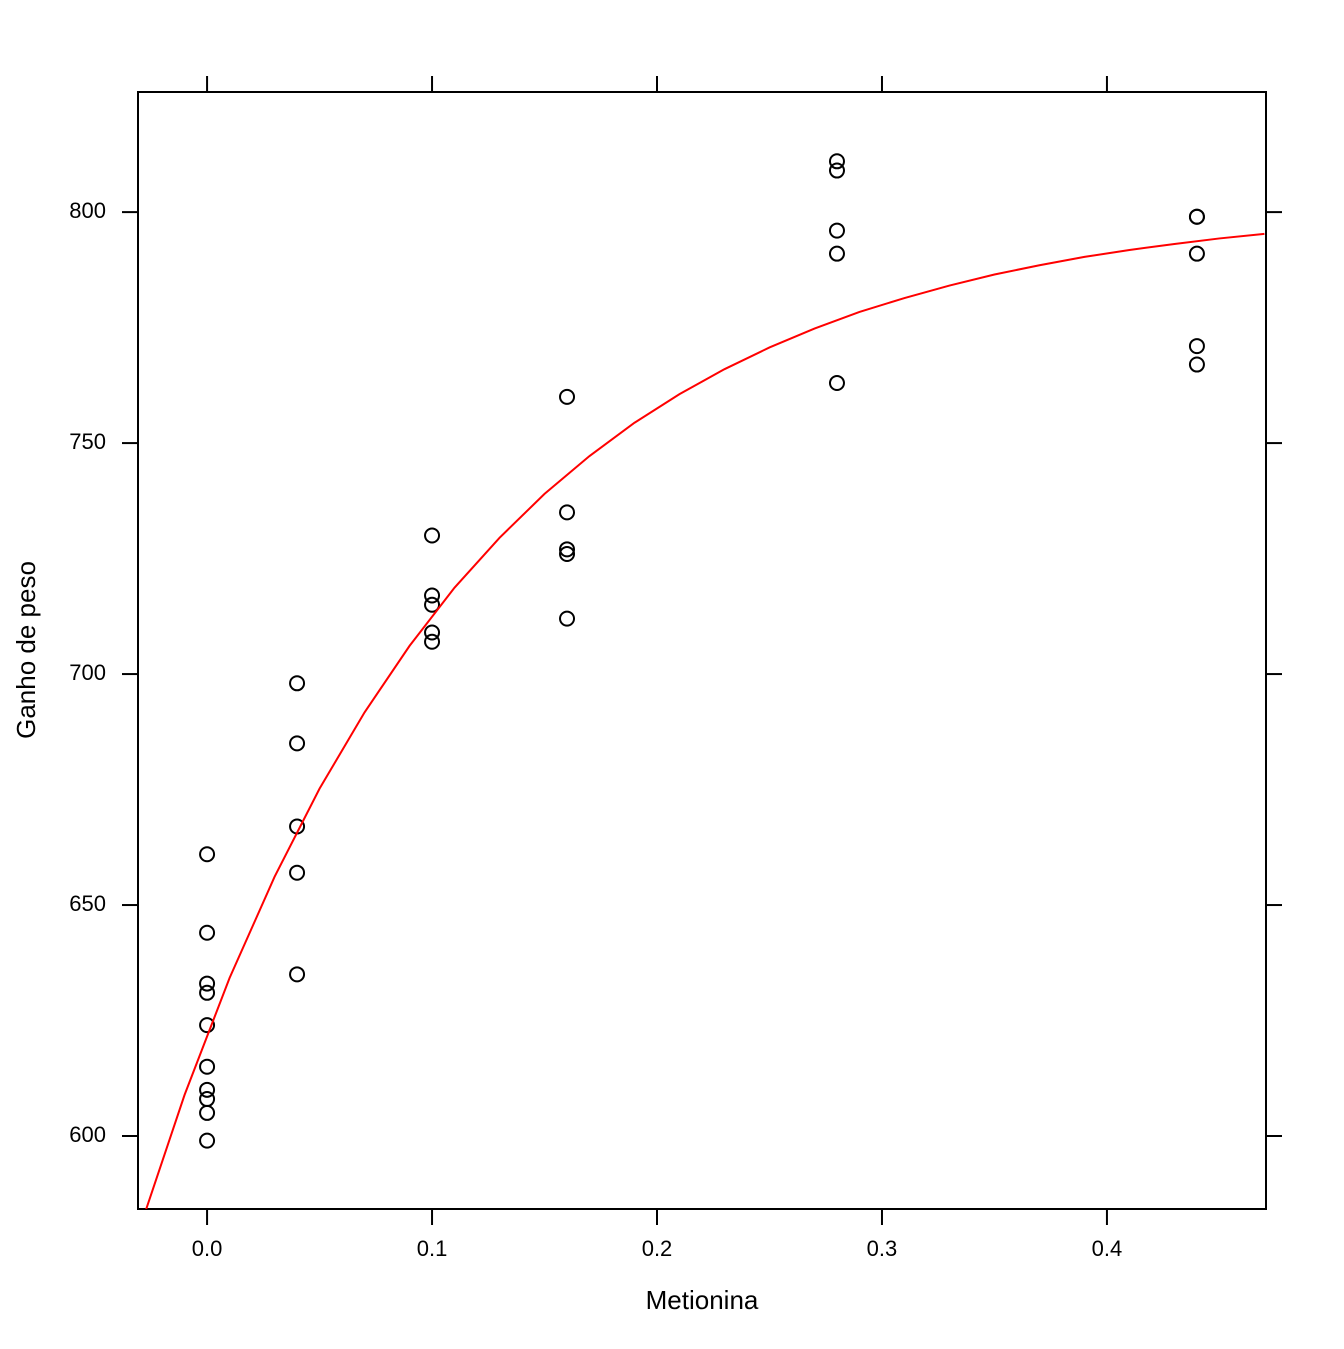 This screenshot has width=1344, height=1349. Describe the element at coordinates (87, 672) in the screenshot. I see `y-tick-label: 700` at that location.